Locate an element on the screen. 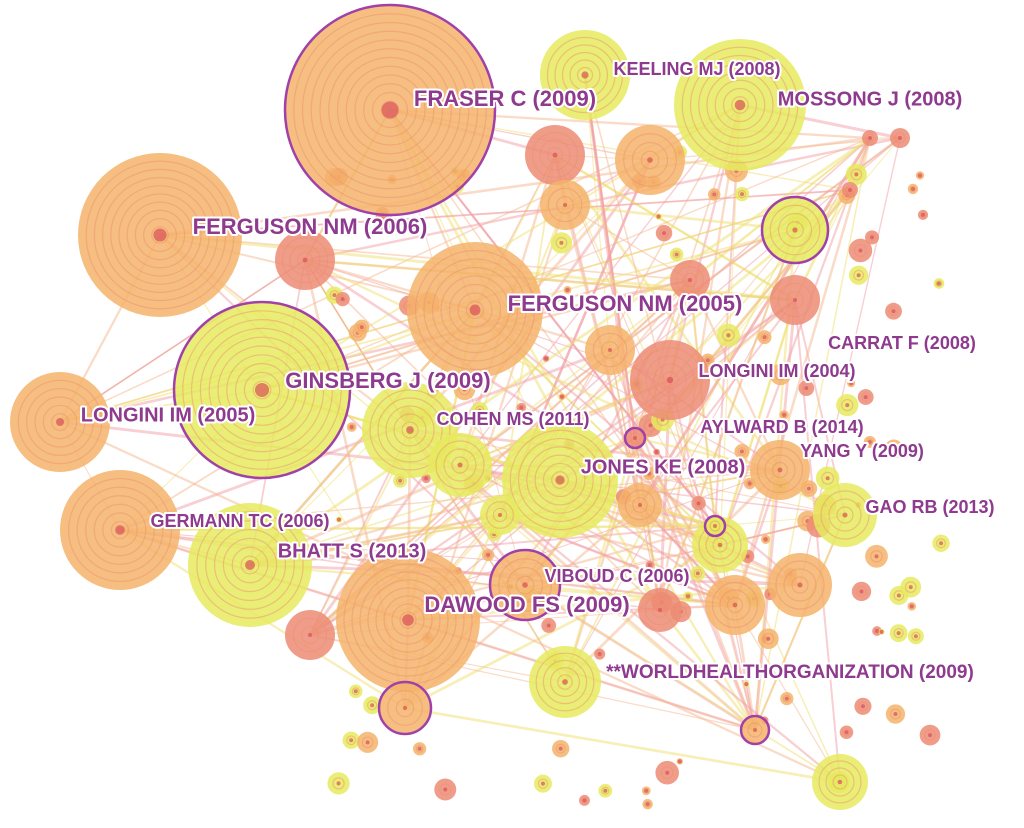 The image size is (1024, 828). node-label: DAWOOD FS (2009) is located at coordinates (526, 604).